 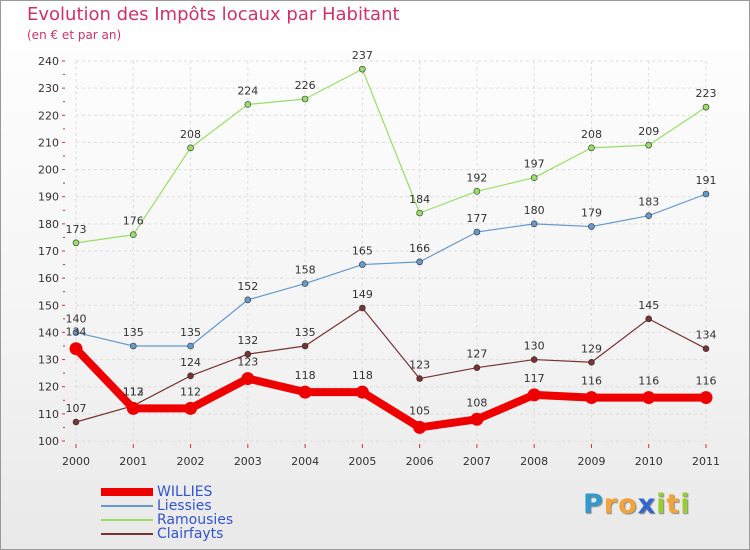 I want to click on logo-letter: r, so click(x=611, y=504).